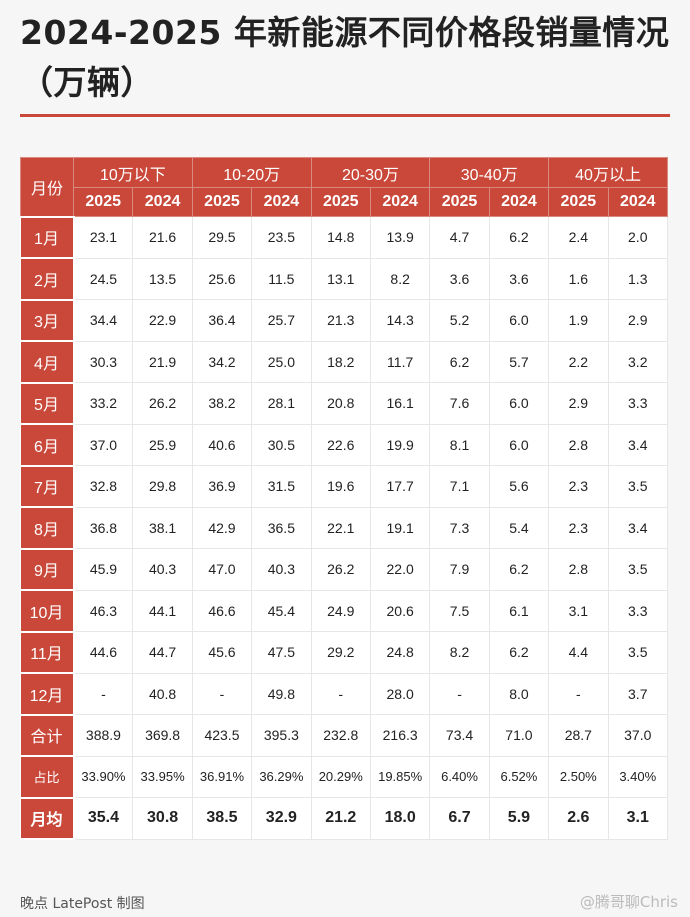 The width and height of the screenshot is (690, 917). What do you see at coordinates (47, 528) in the screenshot?
I see `row-label: 8月` at bounding box center [47, 528].